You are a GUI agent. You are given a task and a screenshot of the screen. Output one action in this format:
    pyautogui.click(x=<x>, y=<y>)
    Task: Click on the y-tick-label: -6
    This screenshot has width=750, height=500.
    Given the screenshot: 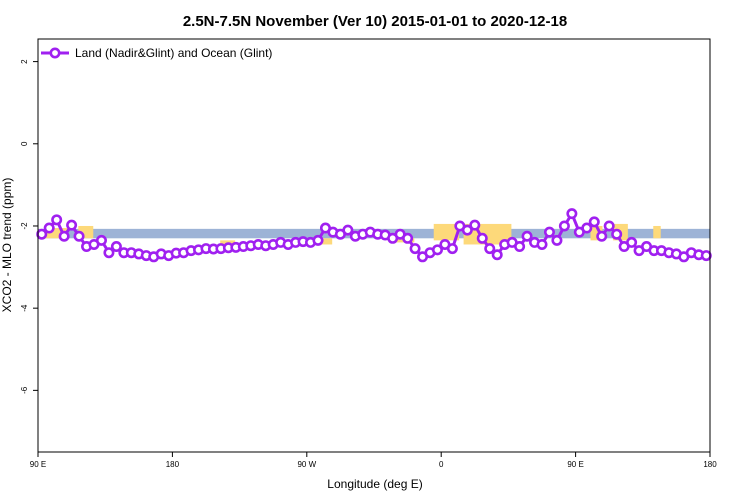 What is the action you would take?
    pyautogui.click(x=24, y=390)
    